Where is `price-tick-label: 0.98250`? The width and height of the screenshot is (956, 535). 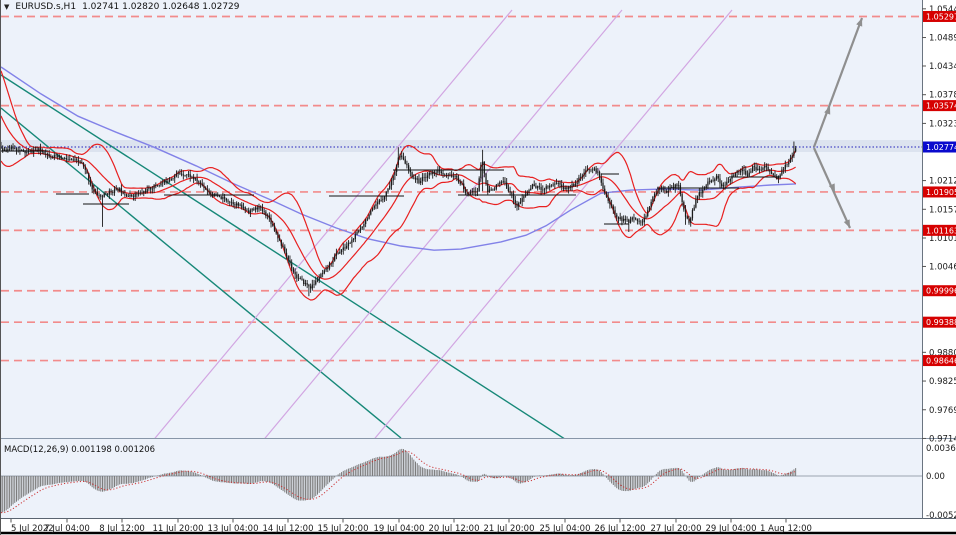
price-tick-label: 0.98250 is located at coordinates (942, 382).